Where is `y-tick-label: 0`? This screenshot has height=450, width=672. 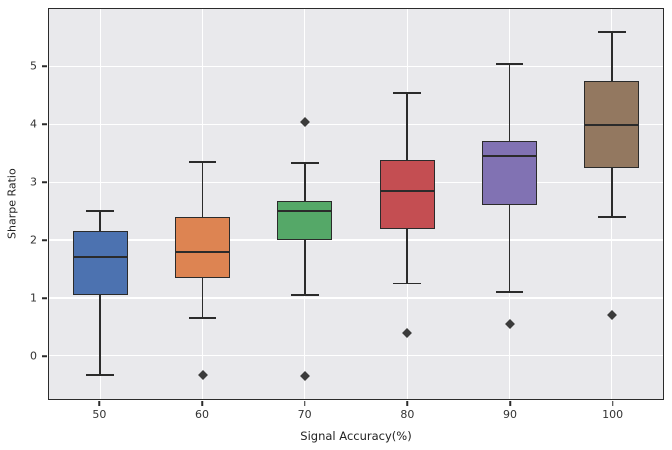 y-tick-label: 0 is located at coordinates (33, 356).